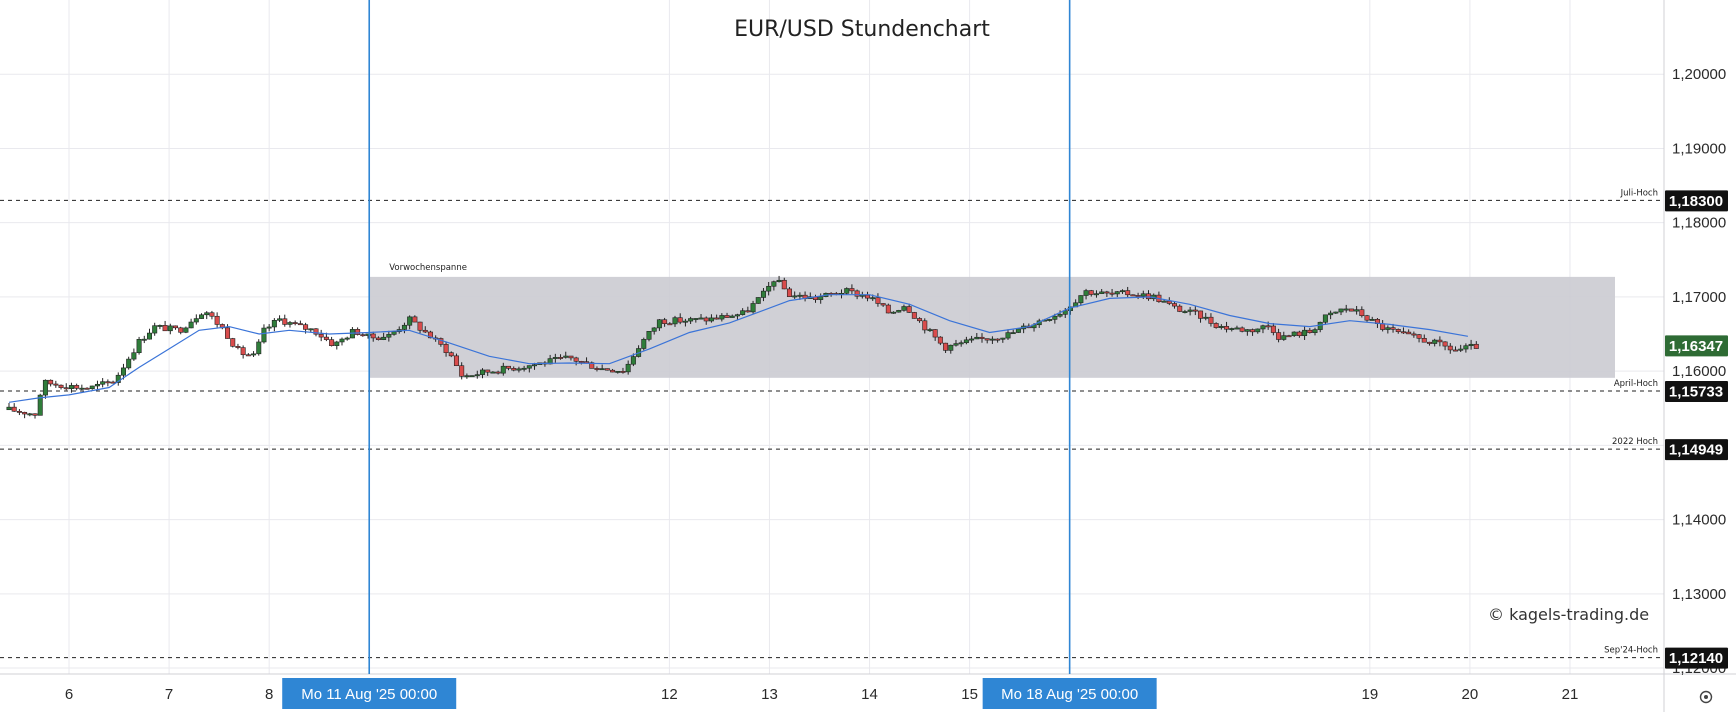  I want to click on level-name-label: Juli-Hoch, so click(1639, 193).